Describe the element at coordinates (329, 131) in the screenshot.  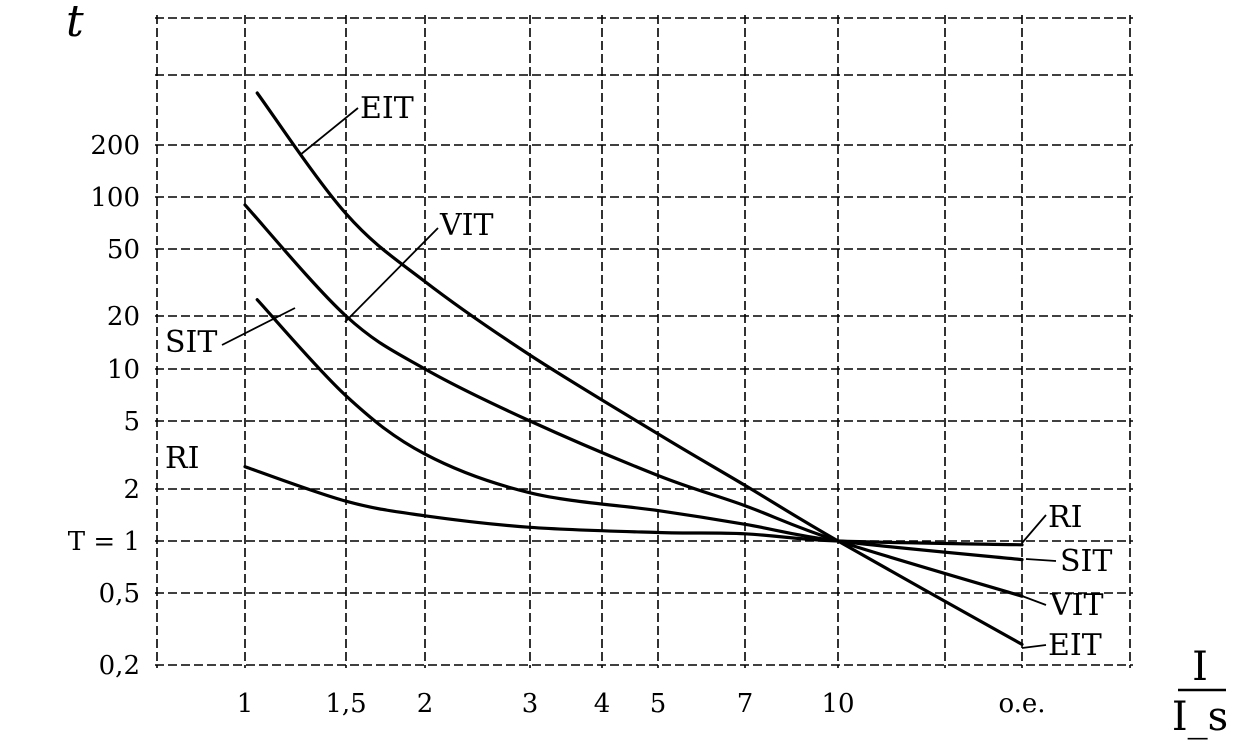
I see `leader-left-eit` at that location.